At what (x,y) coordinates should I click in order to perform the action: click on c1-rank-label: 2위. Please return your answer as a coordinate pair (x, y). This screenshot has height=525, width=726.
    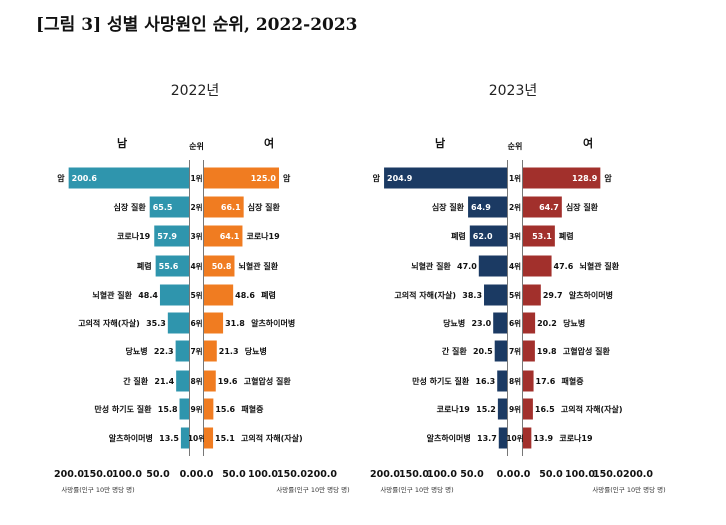
    Looking at the image, I should click on (515, 207).